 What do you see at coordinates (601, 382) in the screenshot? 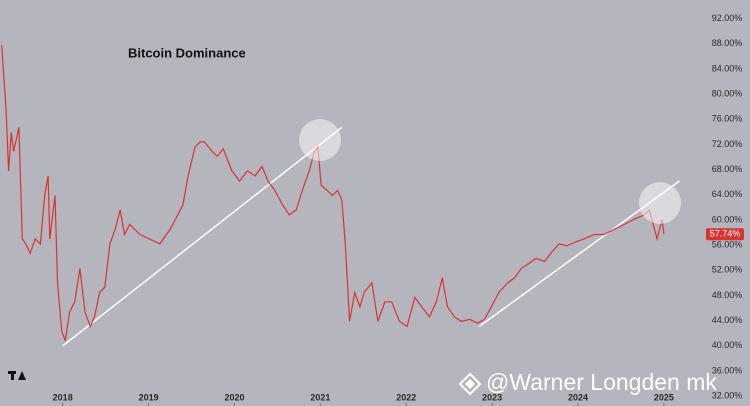
I see `watermark: @Warner Longden mk` at bounding box center [601, 382].